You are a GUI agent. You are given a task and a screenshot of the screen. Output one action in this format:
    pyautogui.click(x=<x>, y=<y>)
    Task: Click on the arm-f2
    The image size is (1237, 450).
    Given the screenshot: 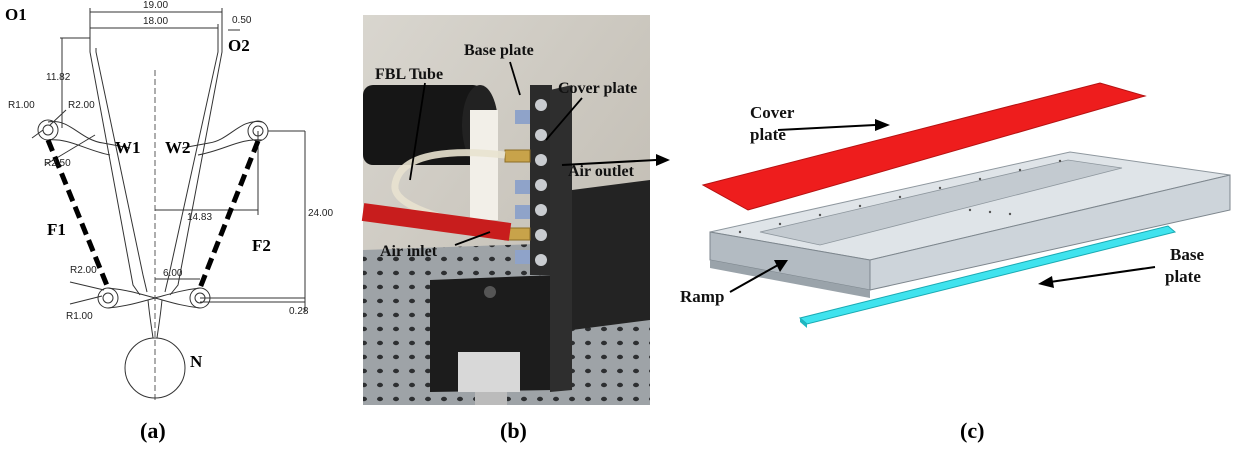 What is the action you would take?
    pyautogui.click(x=229, y=214)
    